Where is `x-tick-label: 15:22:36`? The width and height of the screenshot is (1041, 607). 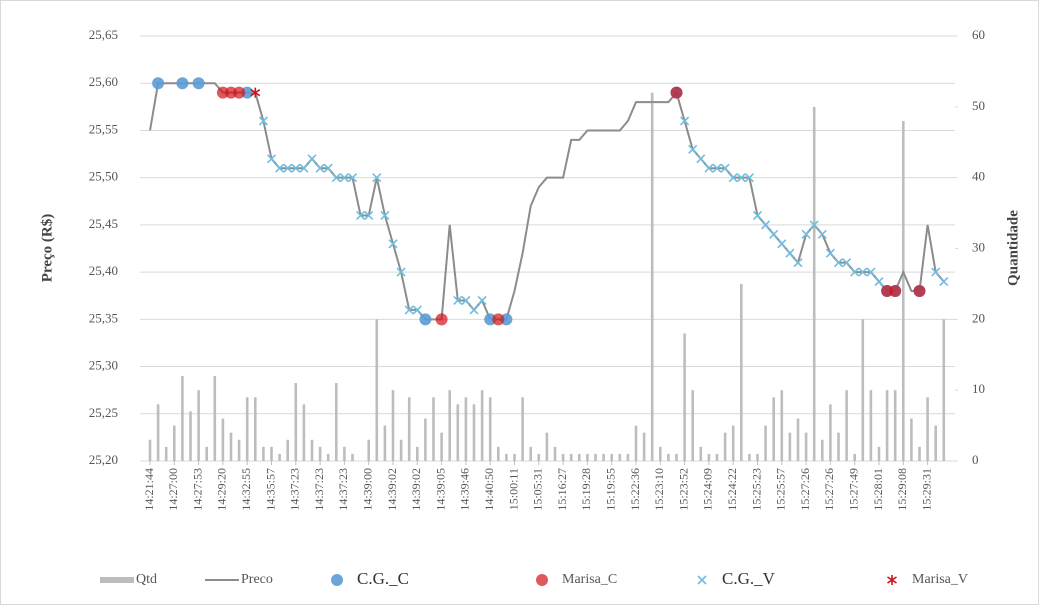 x-tick-label: 15:22:36 is located at coordinates (635, 489).